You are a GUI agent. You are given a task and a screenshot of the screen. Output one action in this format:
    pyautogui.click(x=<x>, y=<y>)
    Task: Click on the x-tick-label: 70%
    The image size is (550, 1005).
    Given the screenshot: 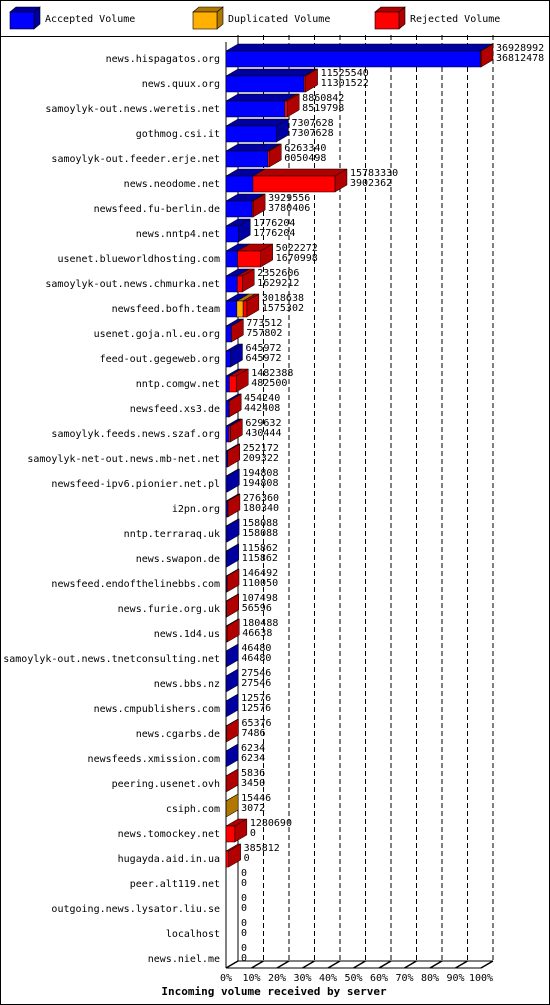 What is the action you would take?
    pyautogui.click(x=404, y=978)
    